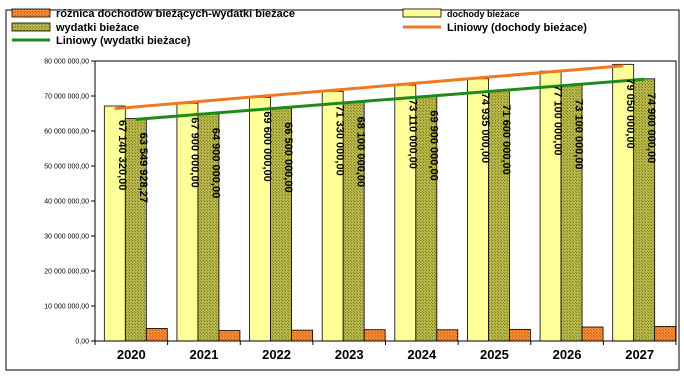  I want to click on label-wydatki-2025: 71 600 000,00, so click(506, 139).